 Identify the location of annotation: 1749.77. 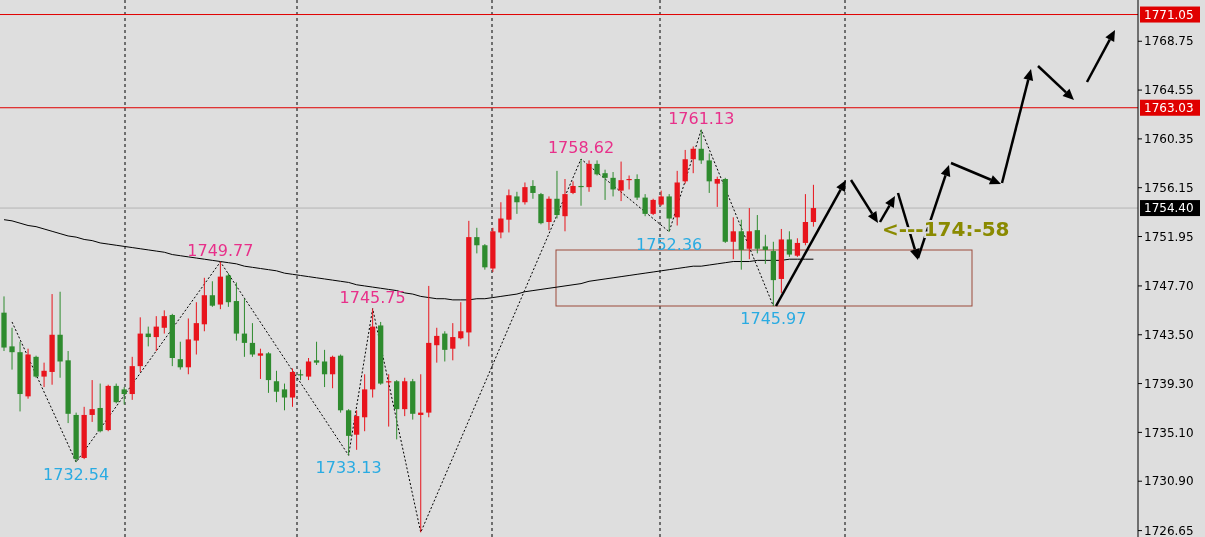
(220, 250).